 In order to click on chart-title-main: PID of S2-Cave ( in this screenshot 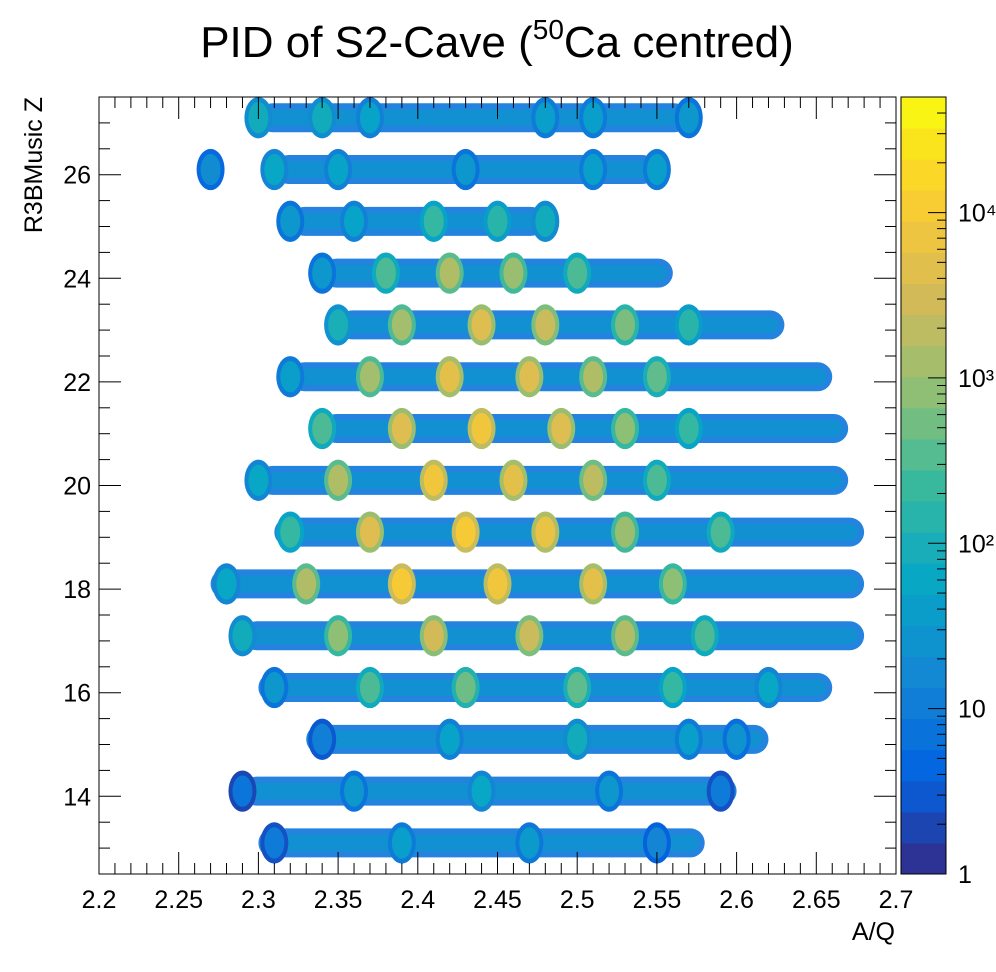, I will do `click(366, 42)`.